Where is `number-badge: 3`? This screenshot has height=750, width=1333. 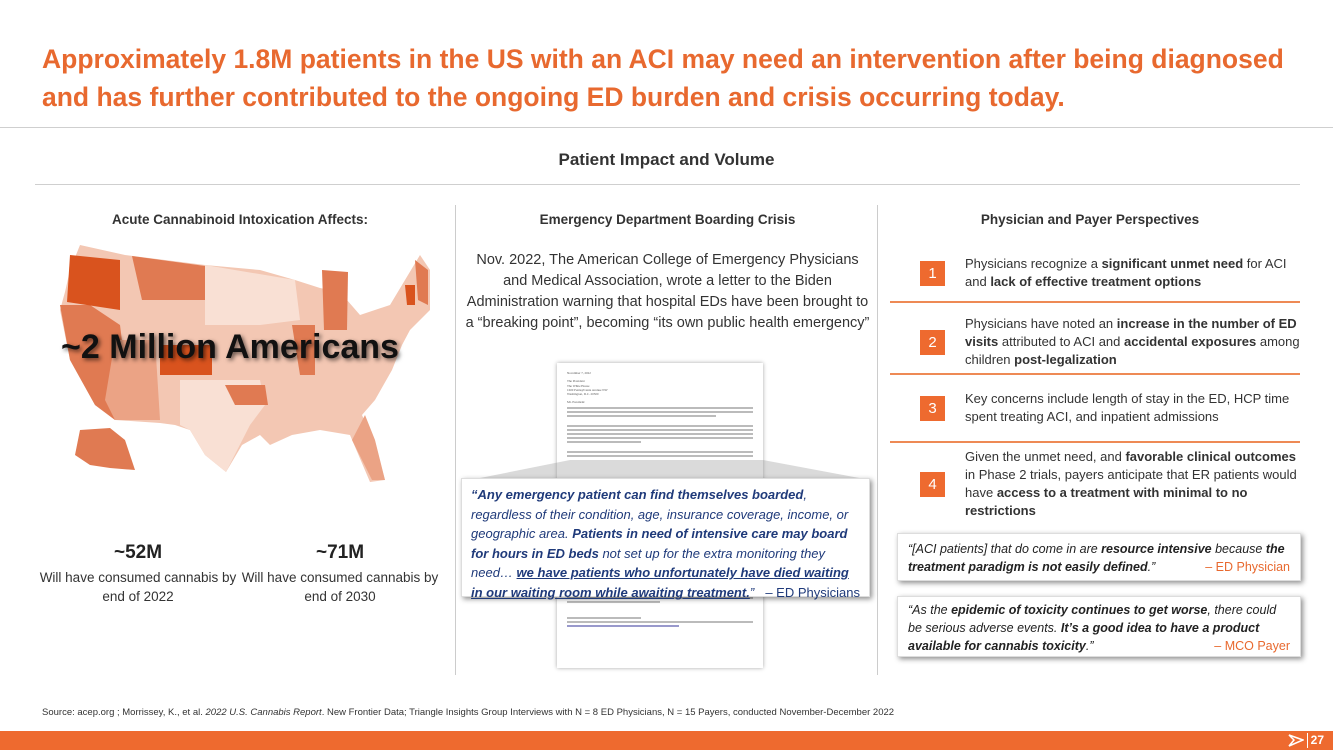 number-badge: 3 is located at coordinates (932, 408).